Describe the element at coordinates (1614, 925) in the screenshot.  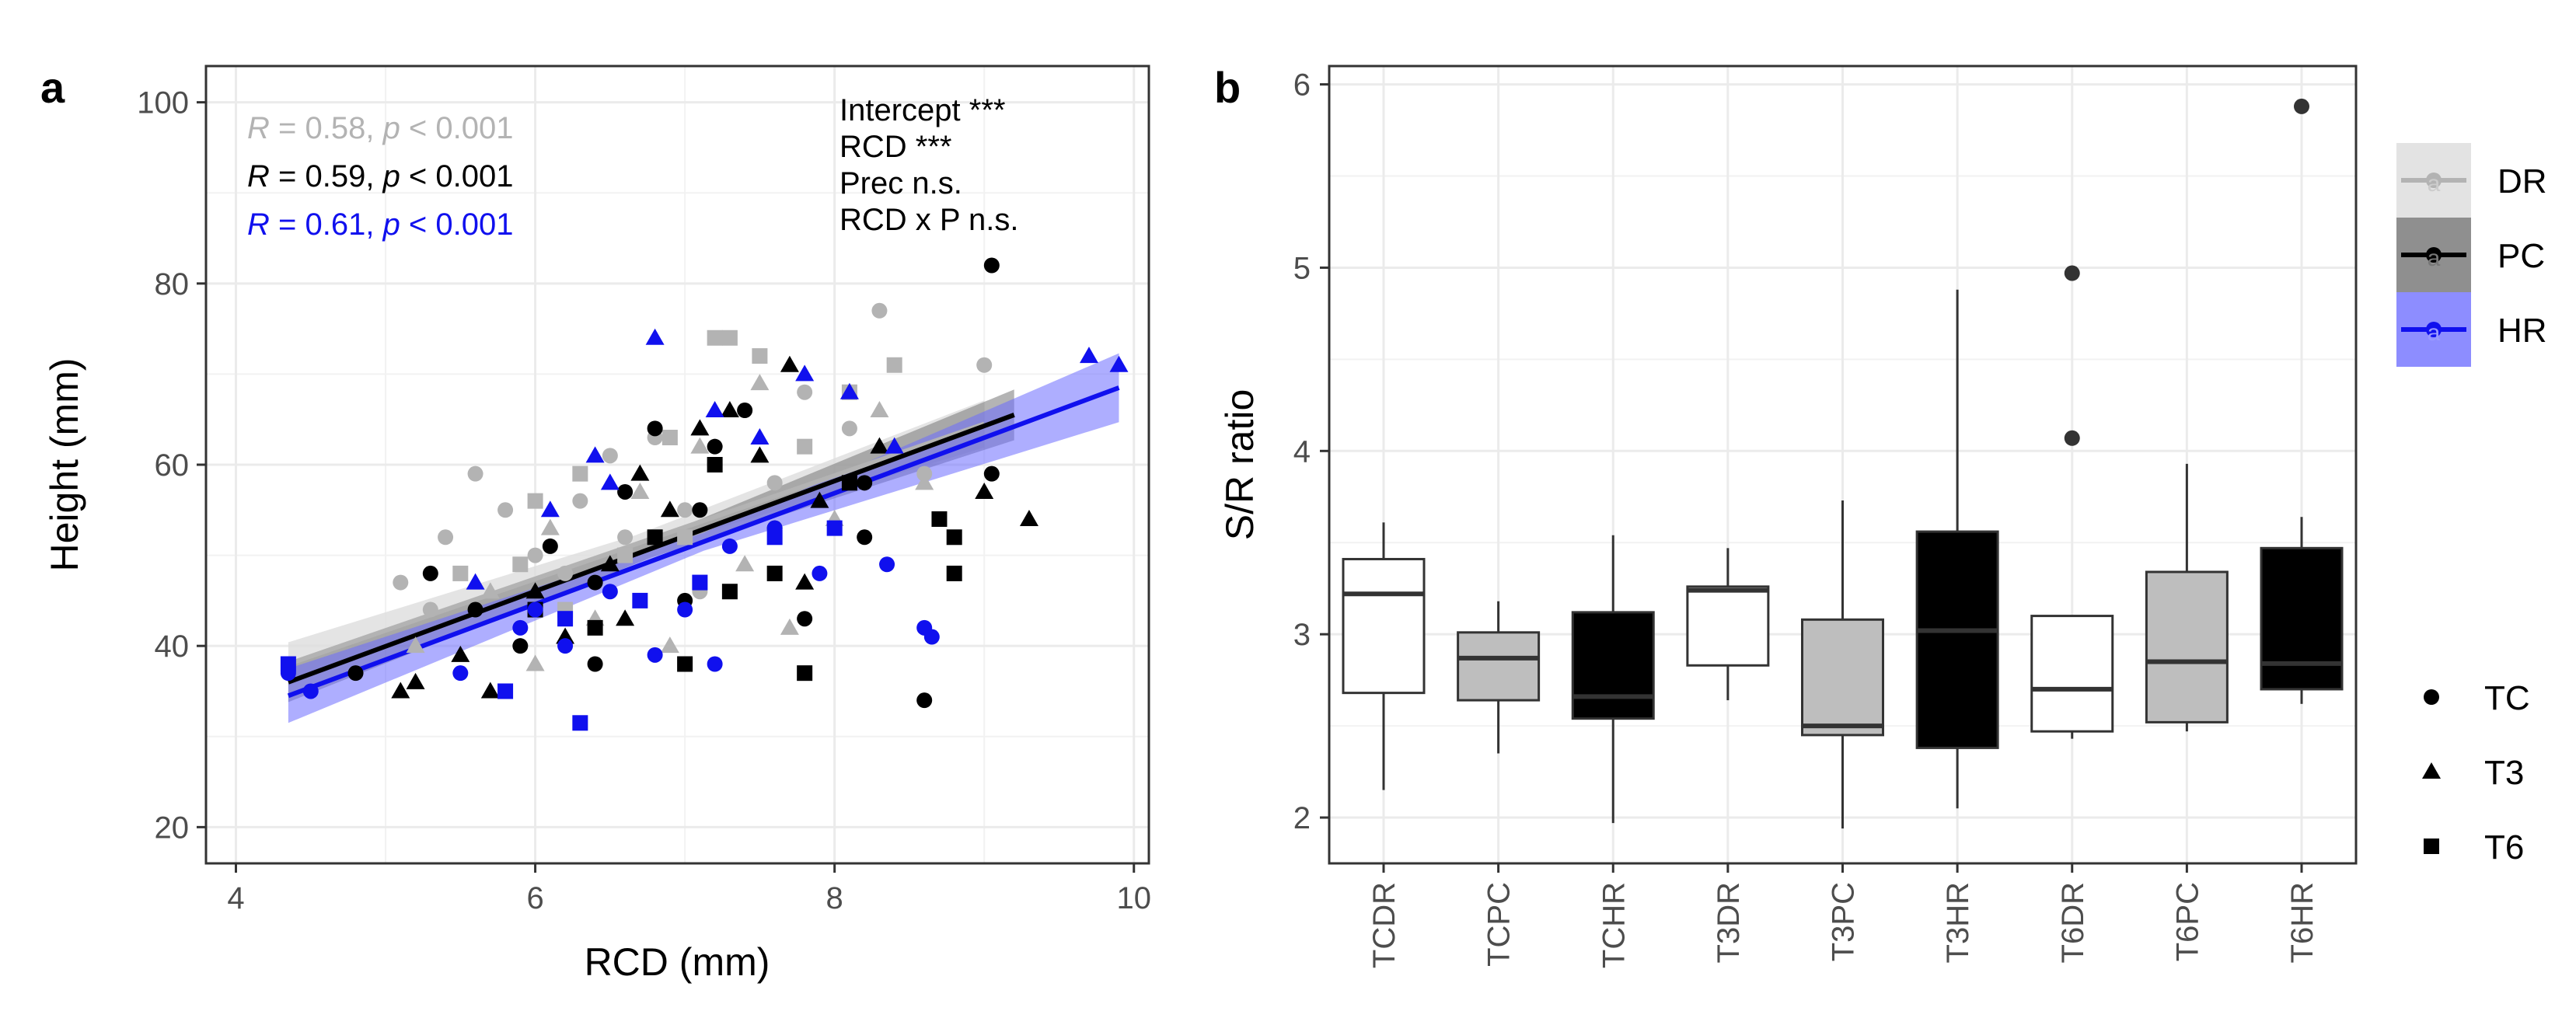
I see `x-tick-label-tchr: TCHR` at that location.